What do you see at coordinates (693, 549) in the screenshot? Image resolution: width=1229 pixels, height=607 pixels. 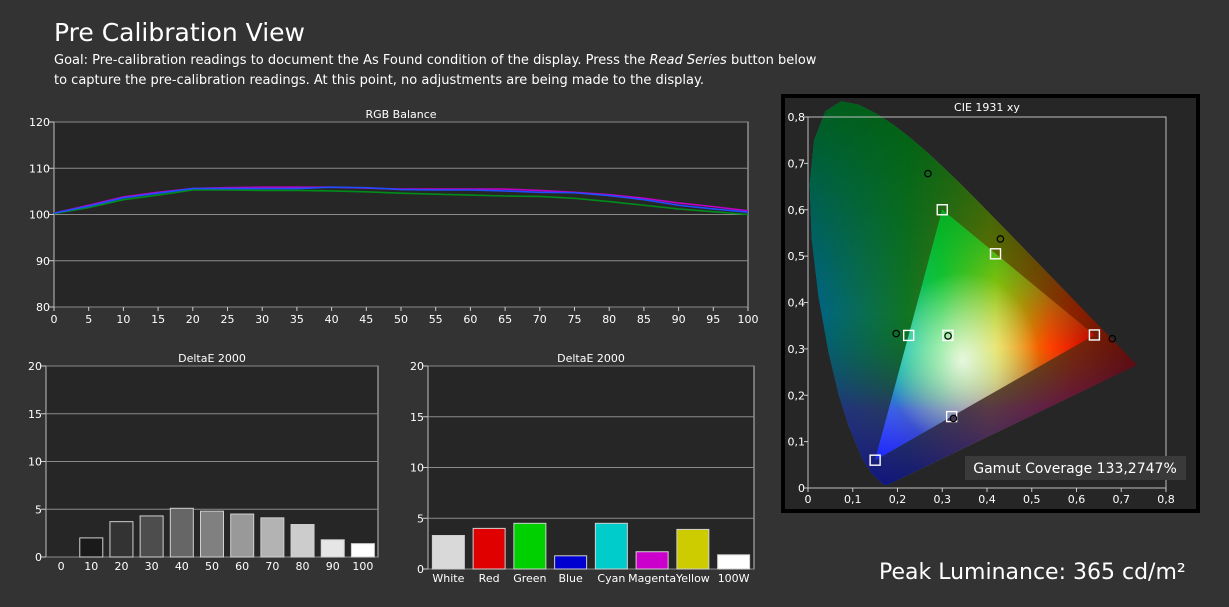 I see `bar-yellow` at bounding box center [693, 549].